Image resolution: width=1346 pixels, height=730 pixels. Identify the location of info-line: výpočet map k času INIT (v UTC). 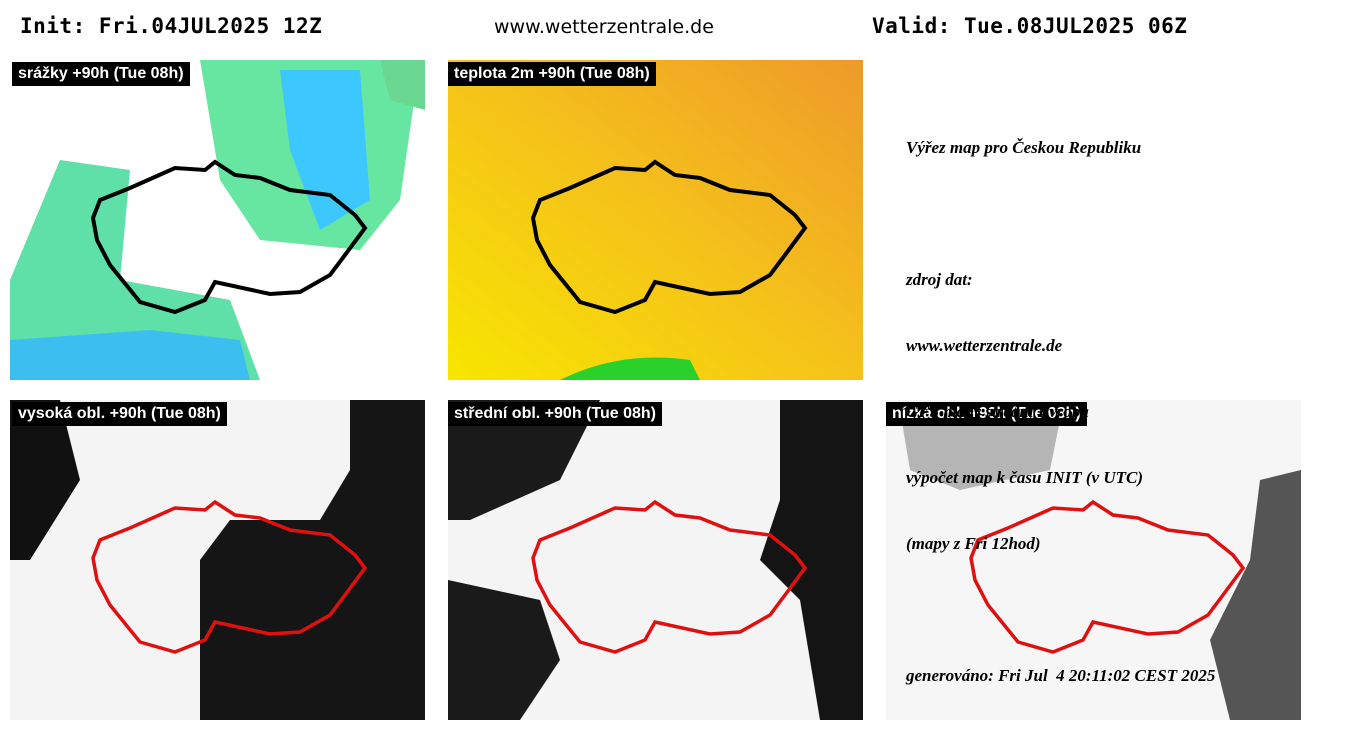
(1025, 477).